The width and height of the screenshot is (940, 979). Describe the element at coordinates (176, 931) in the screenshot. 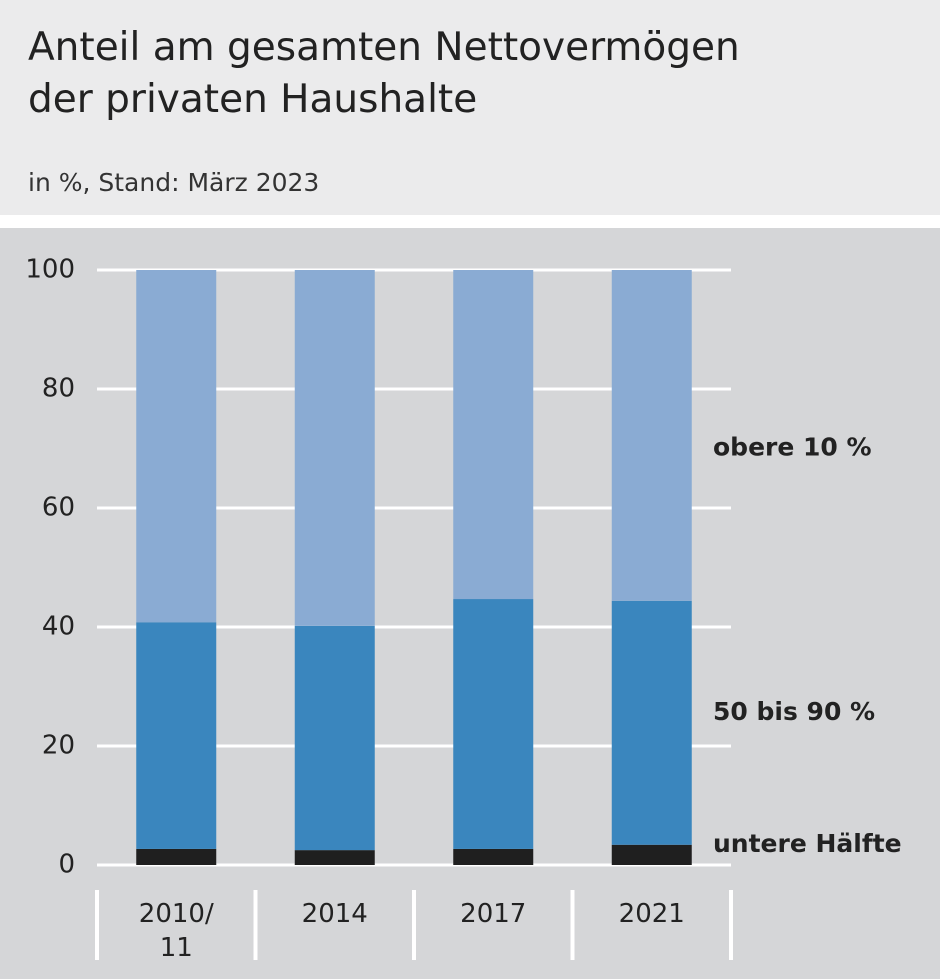

I see `x-tick-label: 2010/ 11` at that location.